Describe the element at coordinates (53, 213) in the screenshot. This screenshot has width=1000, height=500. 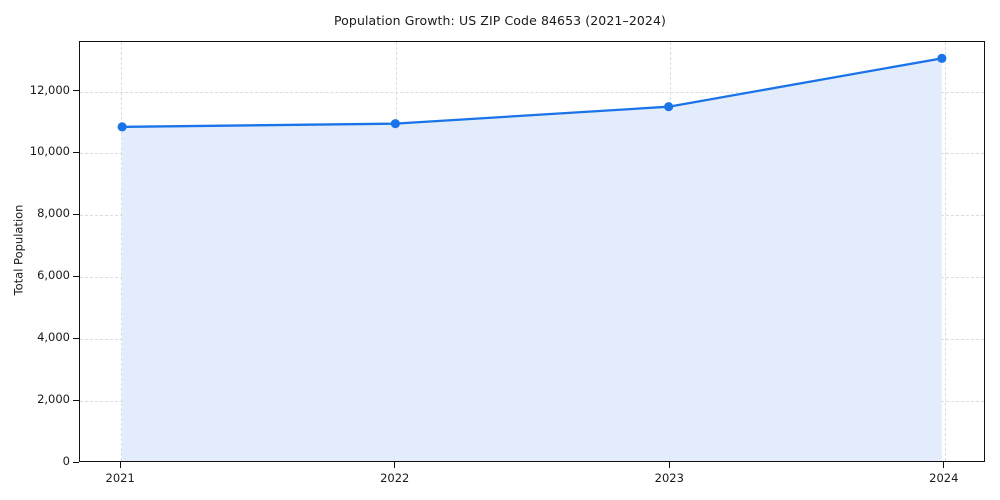
I see `y-axis-tick-label: 8,000` at that location.